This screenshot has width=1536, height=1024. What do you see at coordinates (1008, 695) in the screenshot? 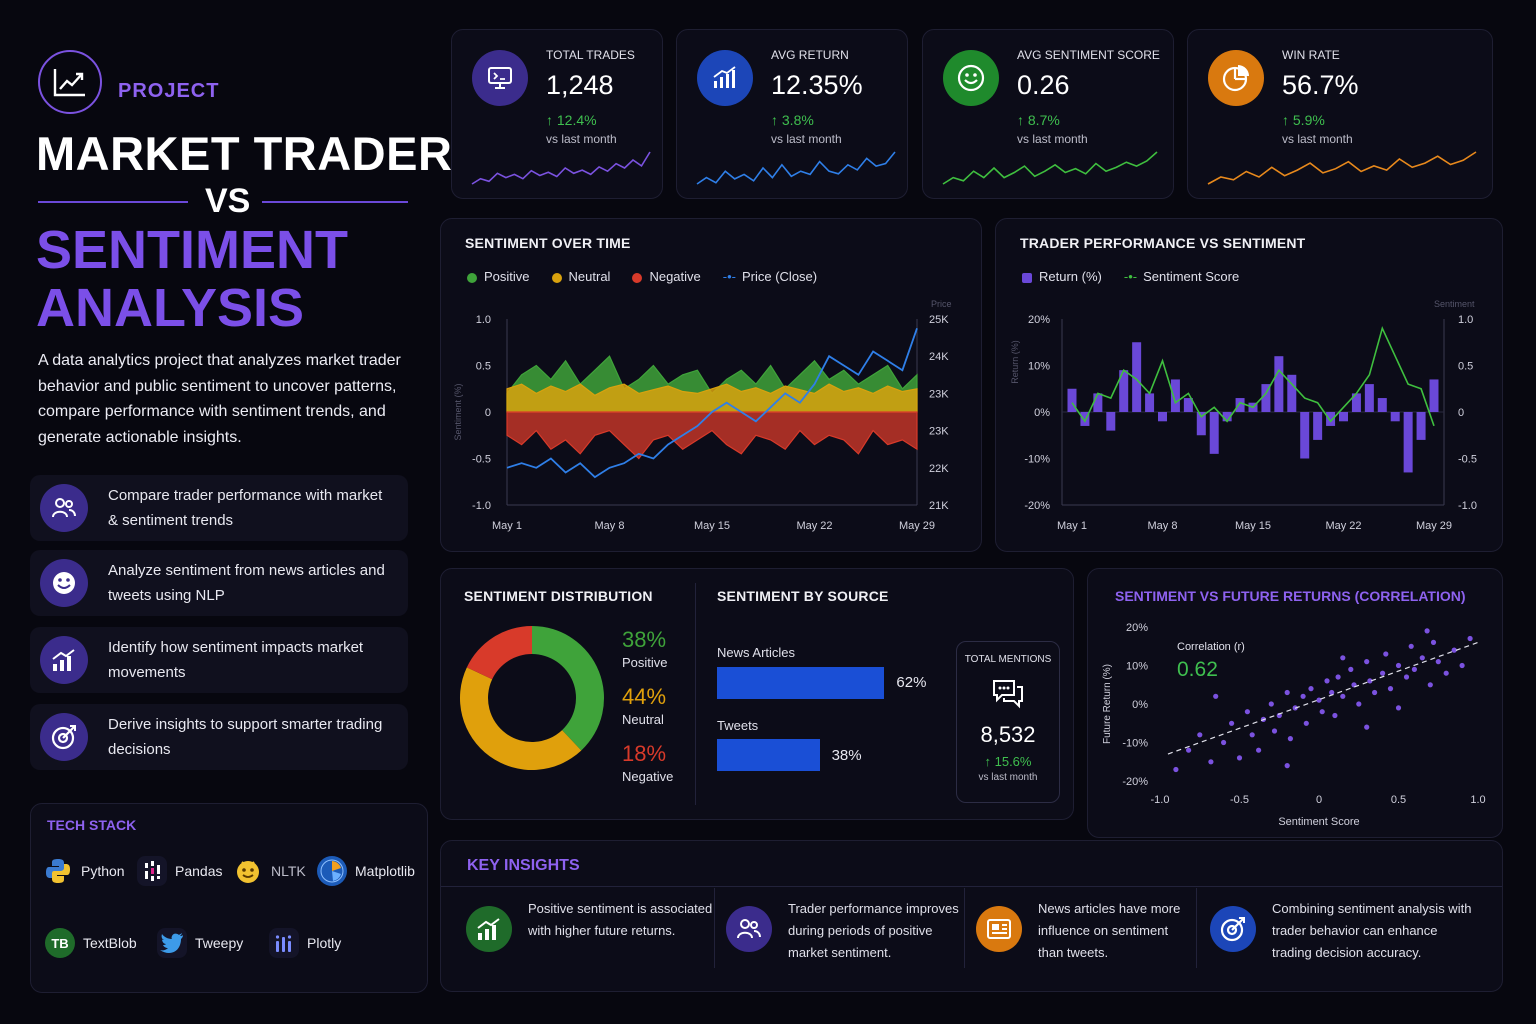
I see `chat-bubbles-icon` at bounding box center [1008, 695].